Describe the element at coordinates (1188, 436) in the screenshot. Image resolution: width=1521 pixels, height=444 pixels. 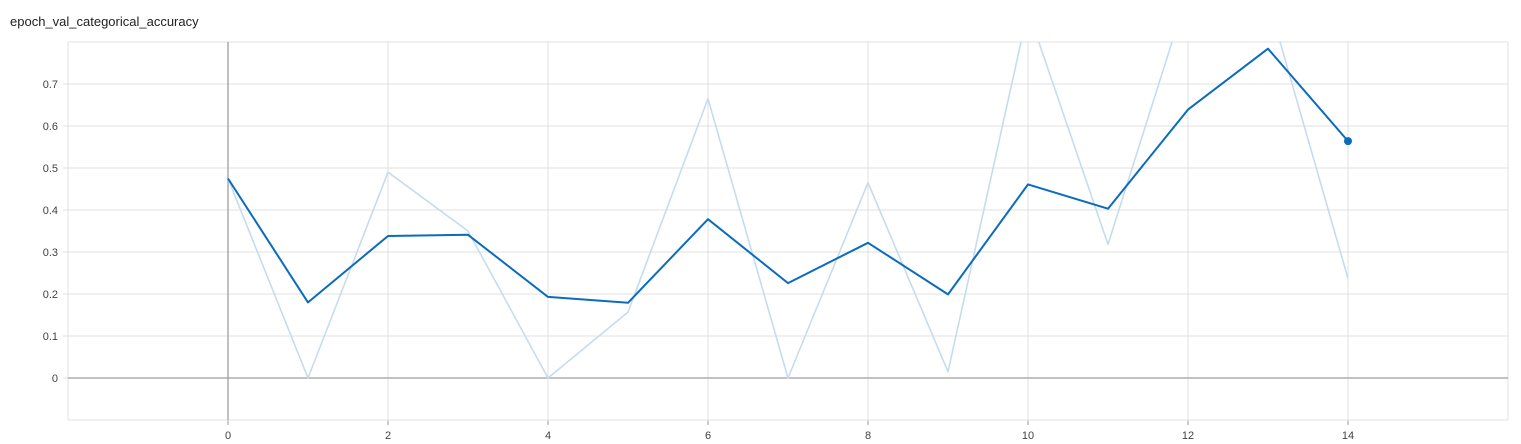
I see `x-tick-label: 12` at that location.